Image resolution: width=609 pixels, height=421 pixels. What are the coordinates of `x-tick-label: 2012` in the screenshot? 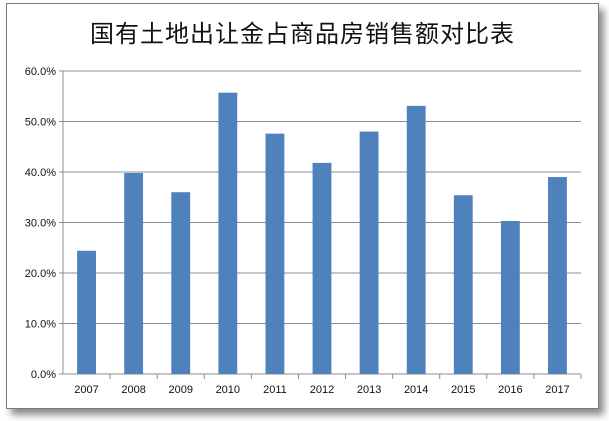 It's located at (322, 390).